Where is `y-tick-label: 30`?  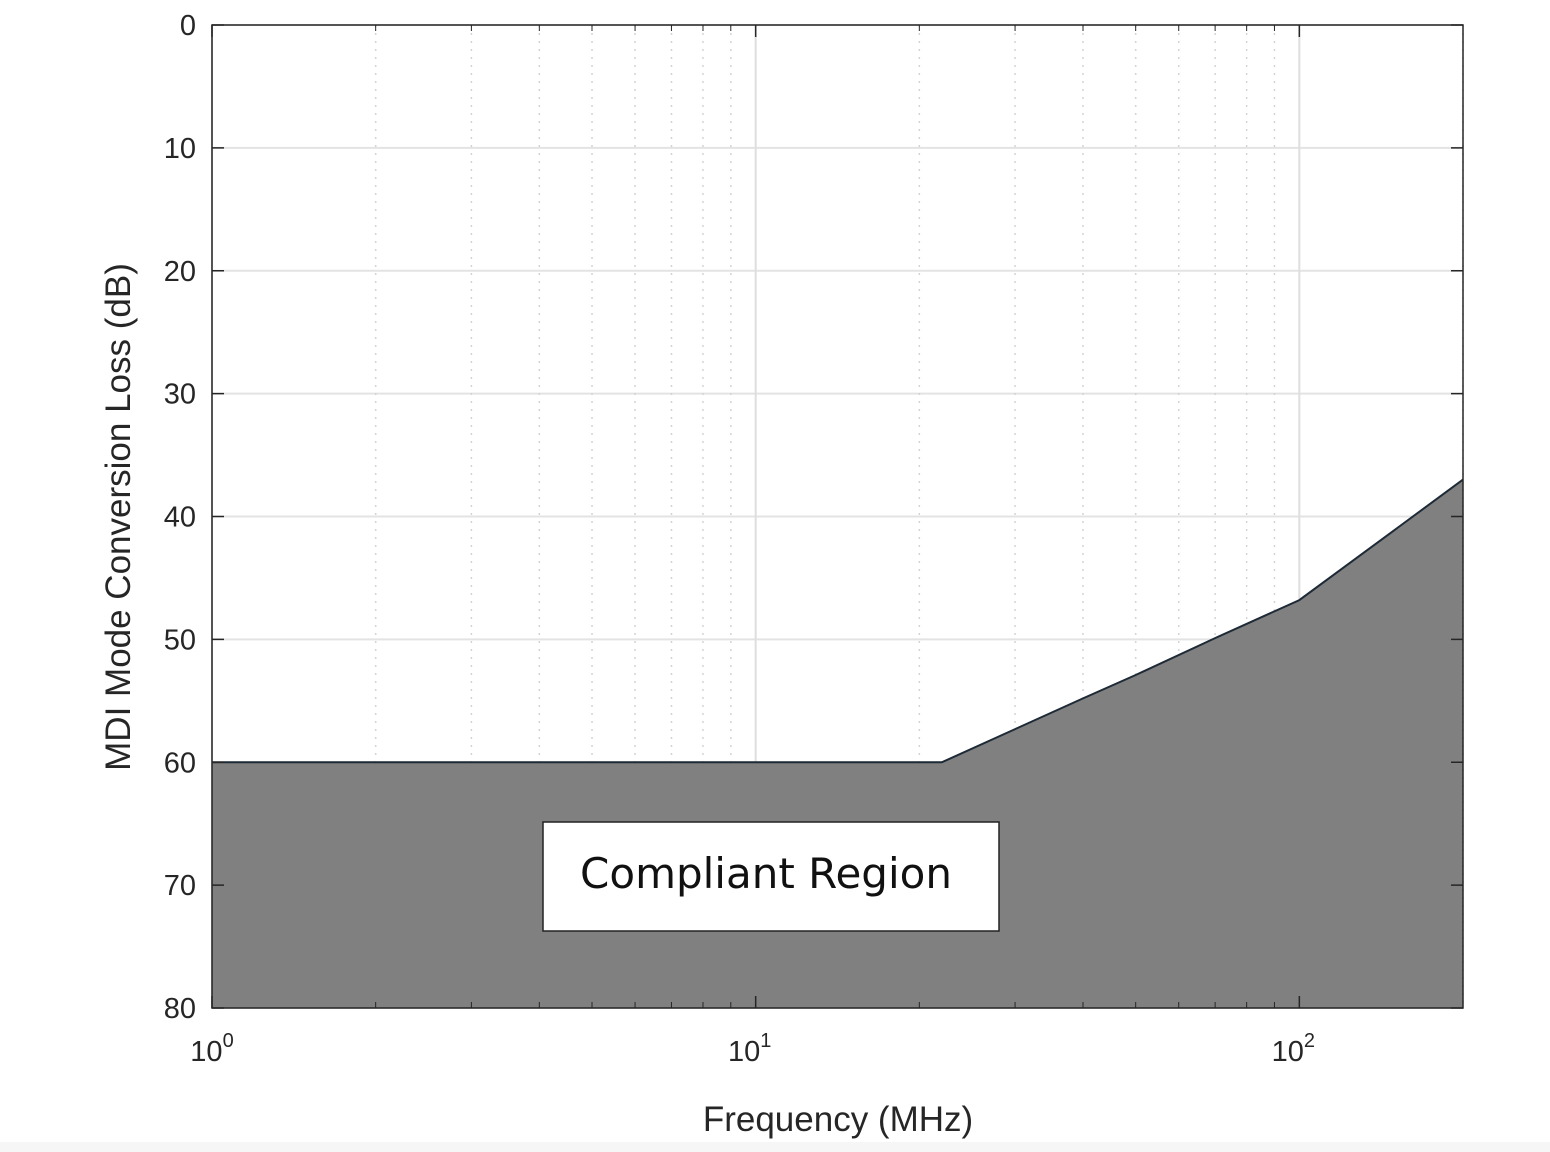
y-tick-label: 30 is located at coordinates (180, 395).